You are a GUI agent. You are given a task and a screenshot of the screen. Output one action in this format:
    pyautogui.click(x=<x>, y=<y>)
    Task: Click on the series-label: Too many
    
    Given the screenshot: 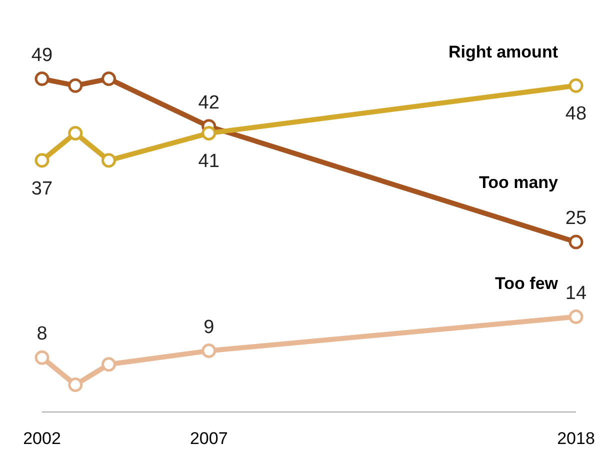 What is the action you would take?
    pyautogui.click(x=518, y=182)
    